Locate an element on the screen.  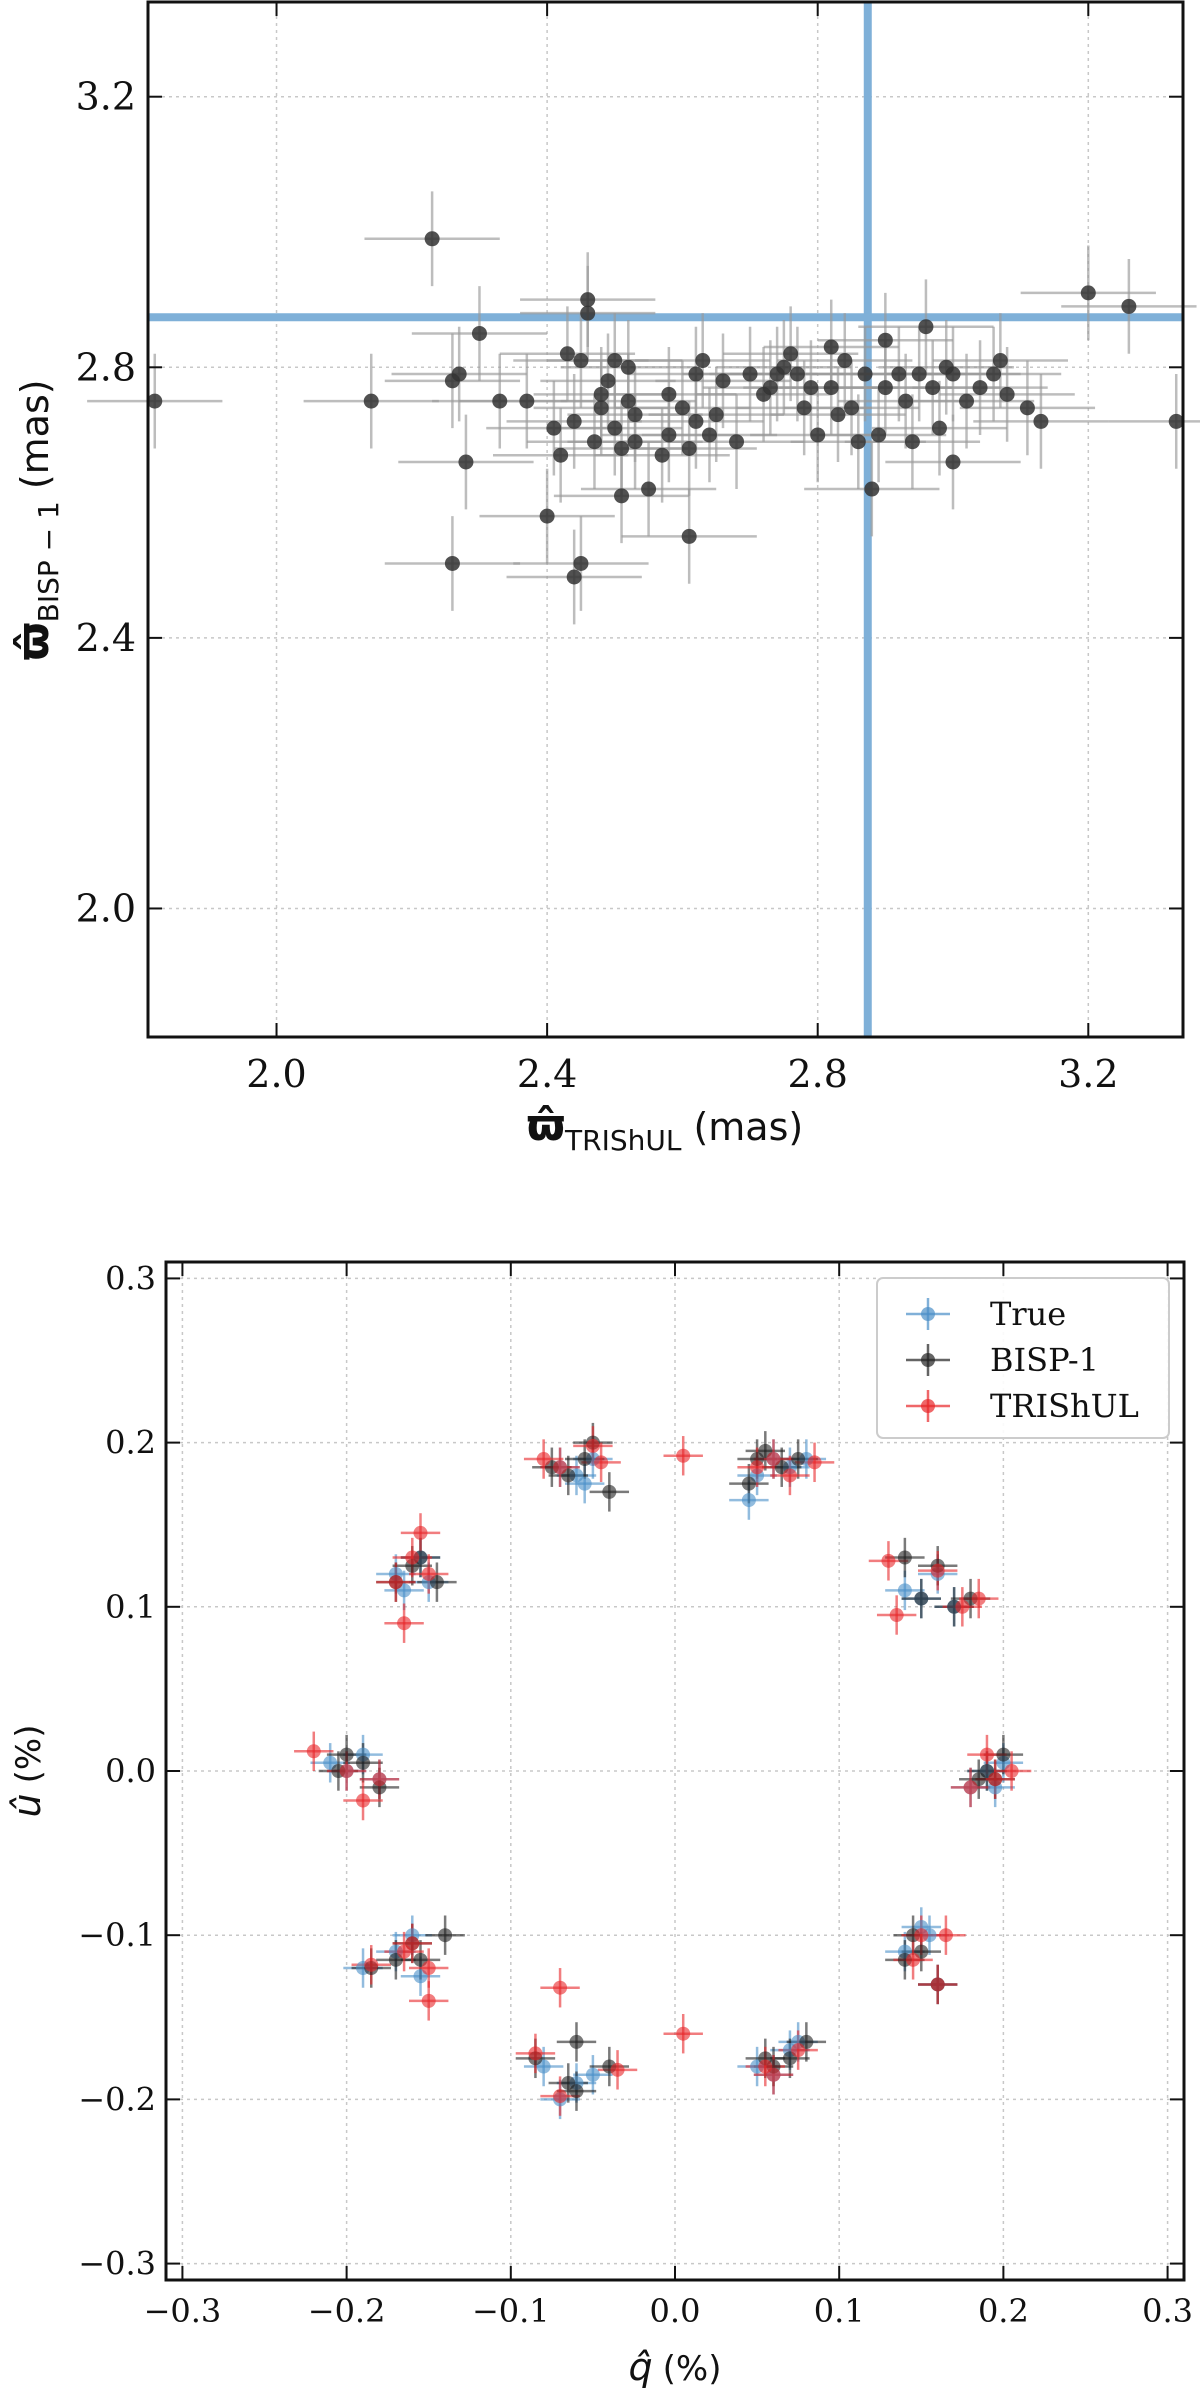
plot2-y-tick-label: −0.1 is located at coordinates (117, 1935).